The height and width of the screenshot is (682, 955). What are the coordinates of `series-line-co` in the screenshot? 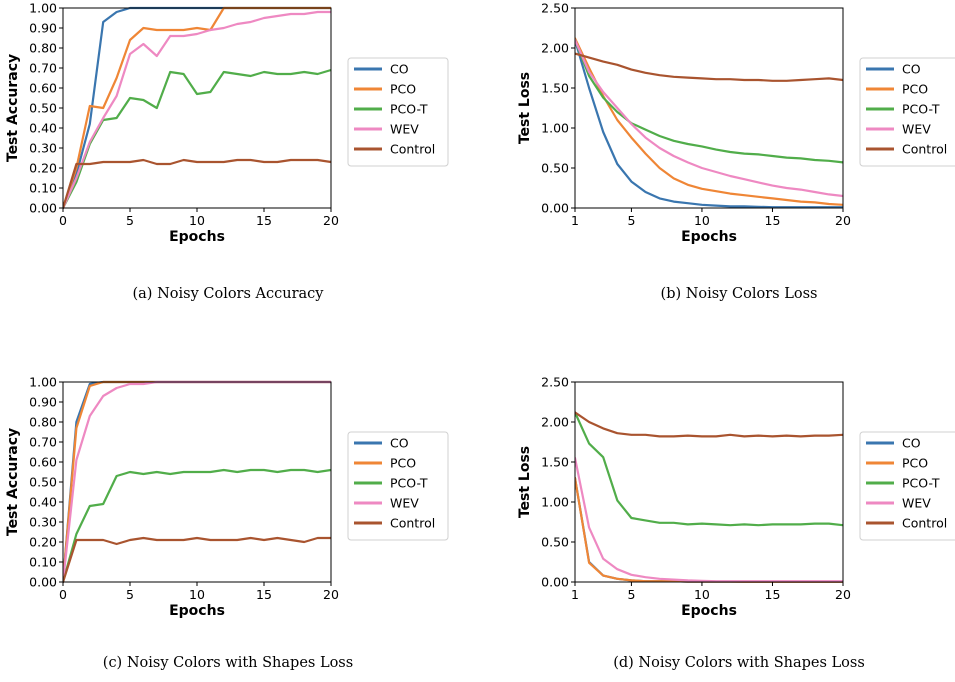 It's located at (709, 123).